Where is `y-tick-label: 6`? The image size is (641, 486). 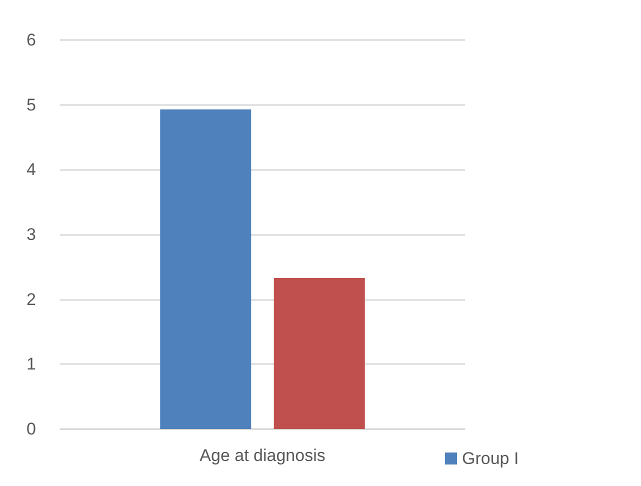 y-tick-label: 6 is located at coordinates (31, 40).